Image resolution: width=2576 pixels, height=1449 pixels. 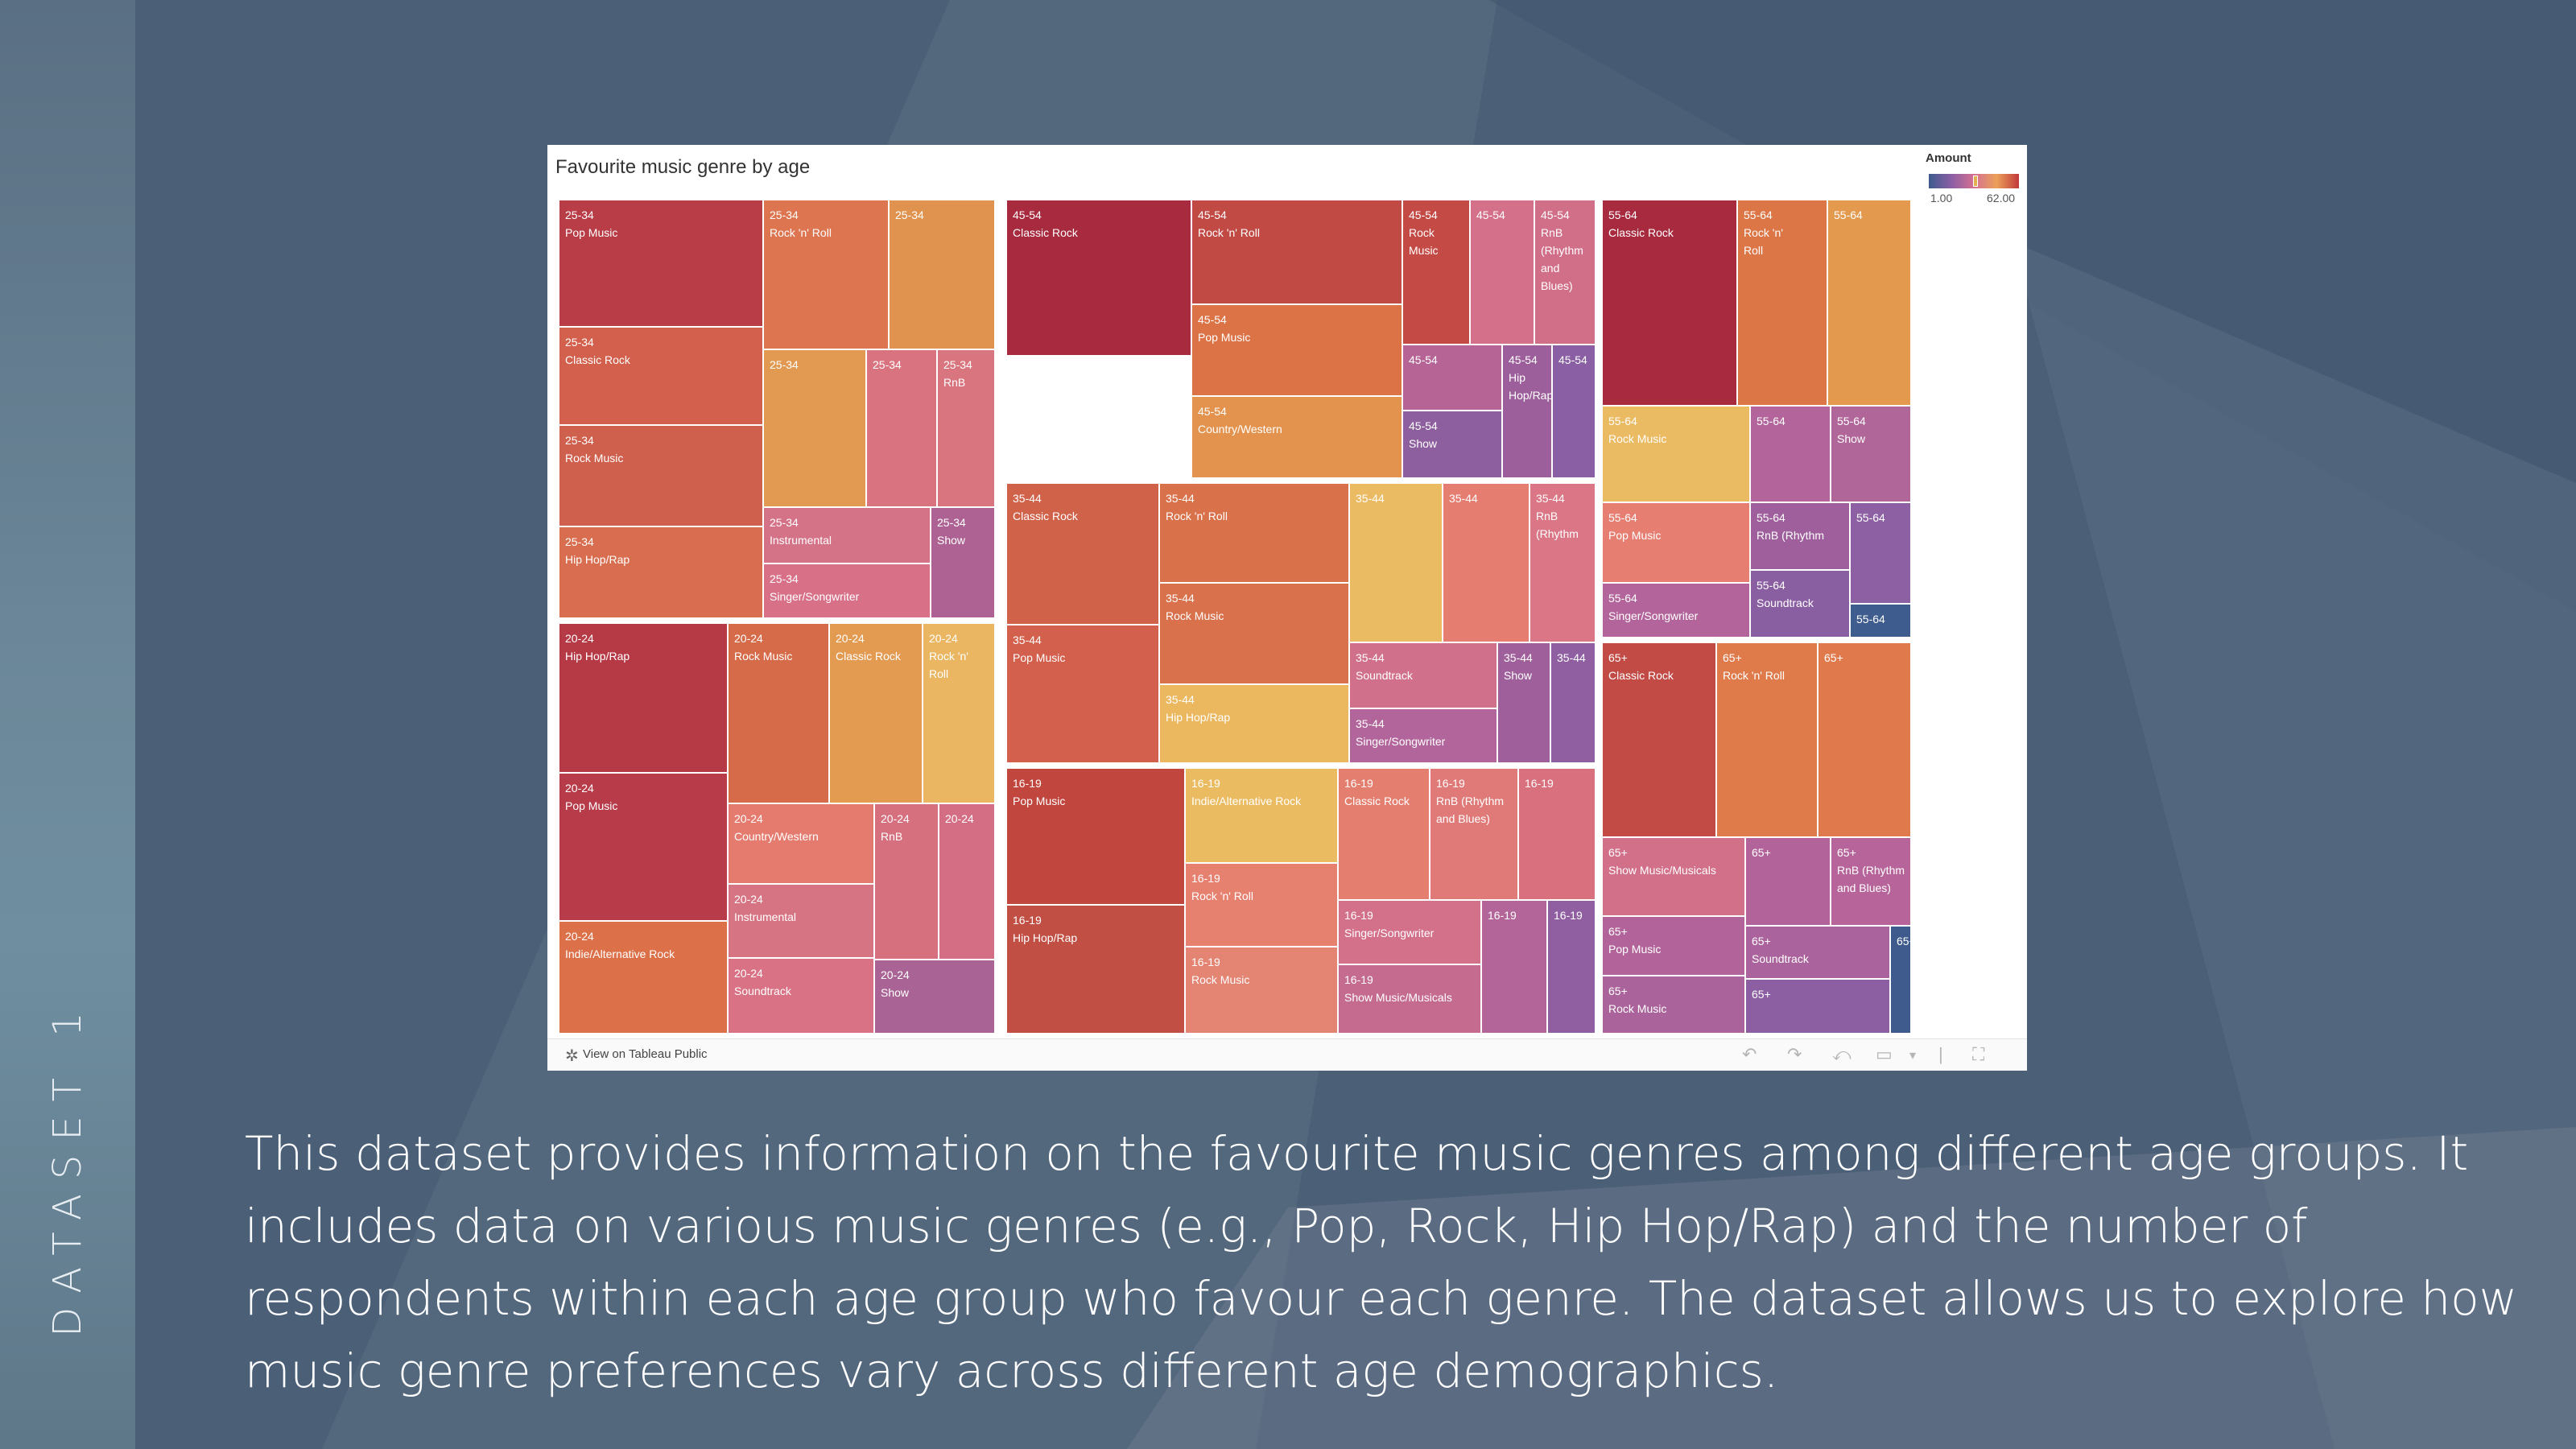 What do you see at coordinates (1502, 915) in the screenshot?
I see `treemap-cell-age-label: 16-19` at bounding box center [1502, 915].